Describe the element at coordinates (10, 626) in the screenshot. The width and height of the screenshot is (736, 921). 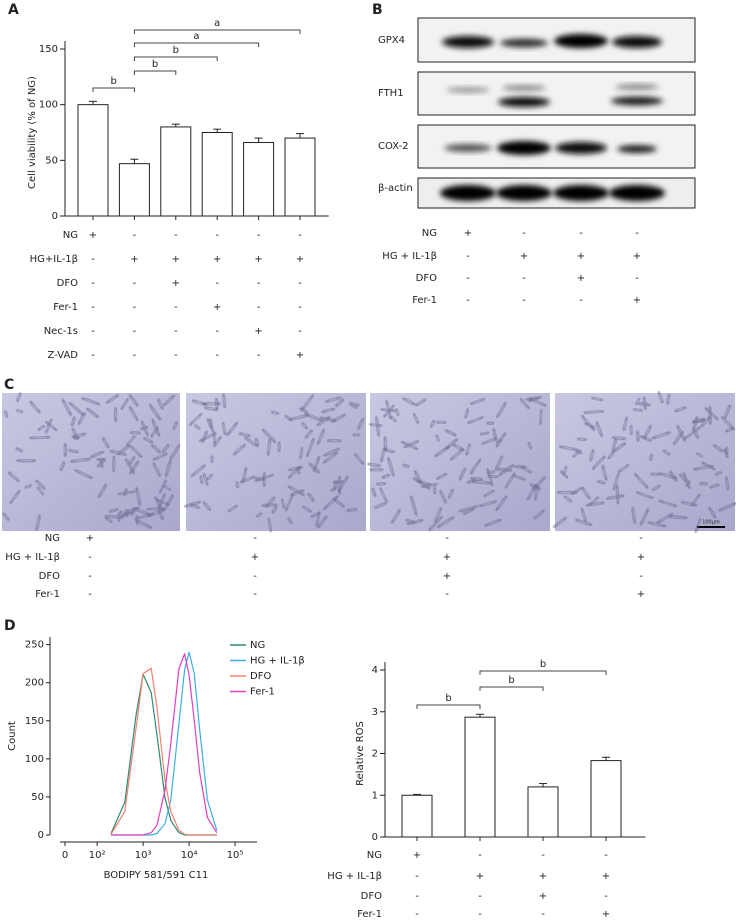
I see `panel-label: D` at that location.